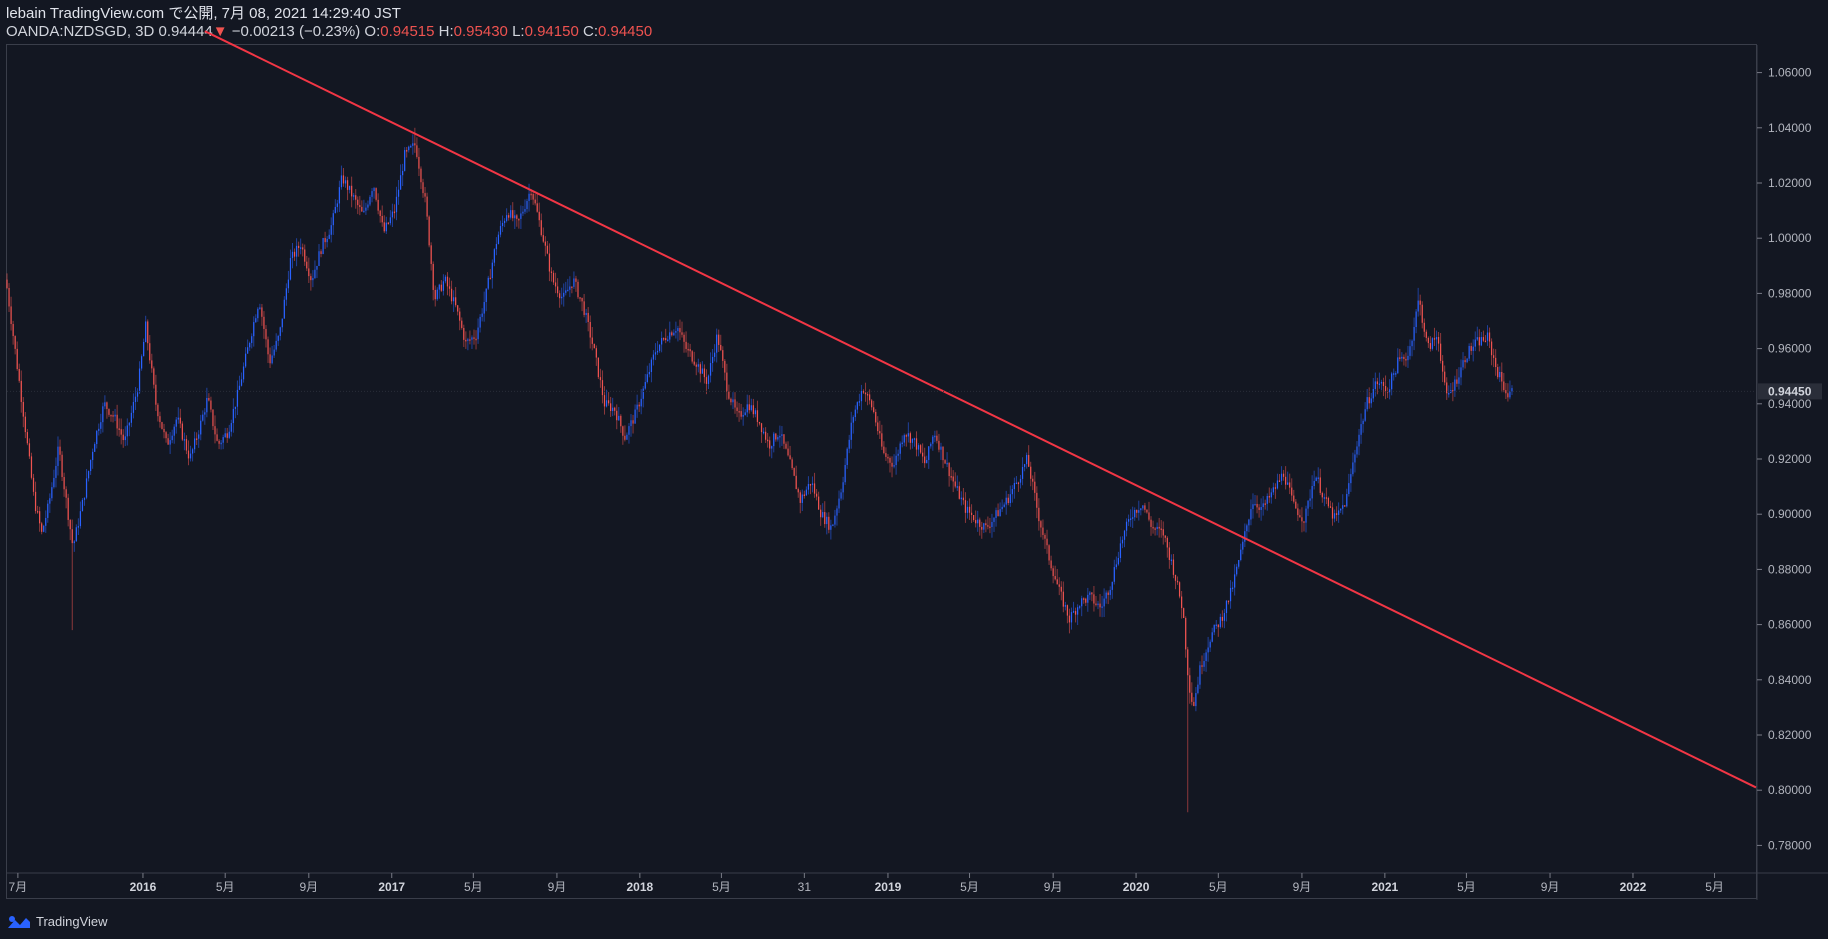 This screenshot has height=939, width=1828. Describe the element at coordinates (1790, 73) in the screenshot. I see `y-tick-label: 1.06000` at that location.